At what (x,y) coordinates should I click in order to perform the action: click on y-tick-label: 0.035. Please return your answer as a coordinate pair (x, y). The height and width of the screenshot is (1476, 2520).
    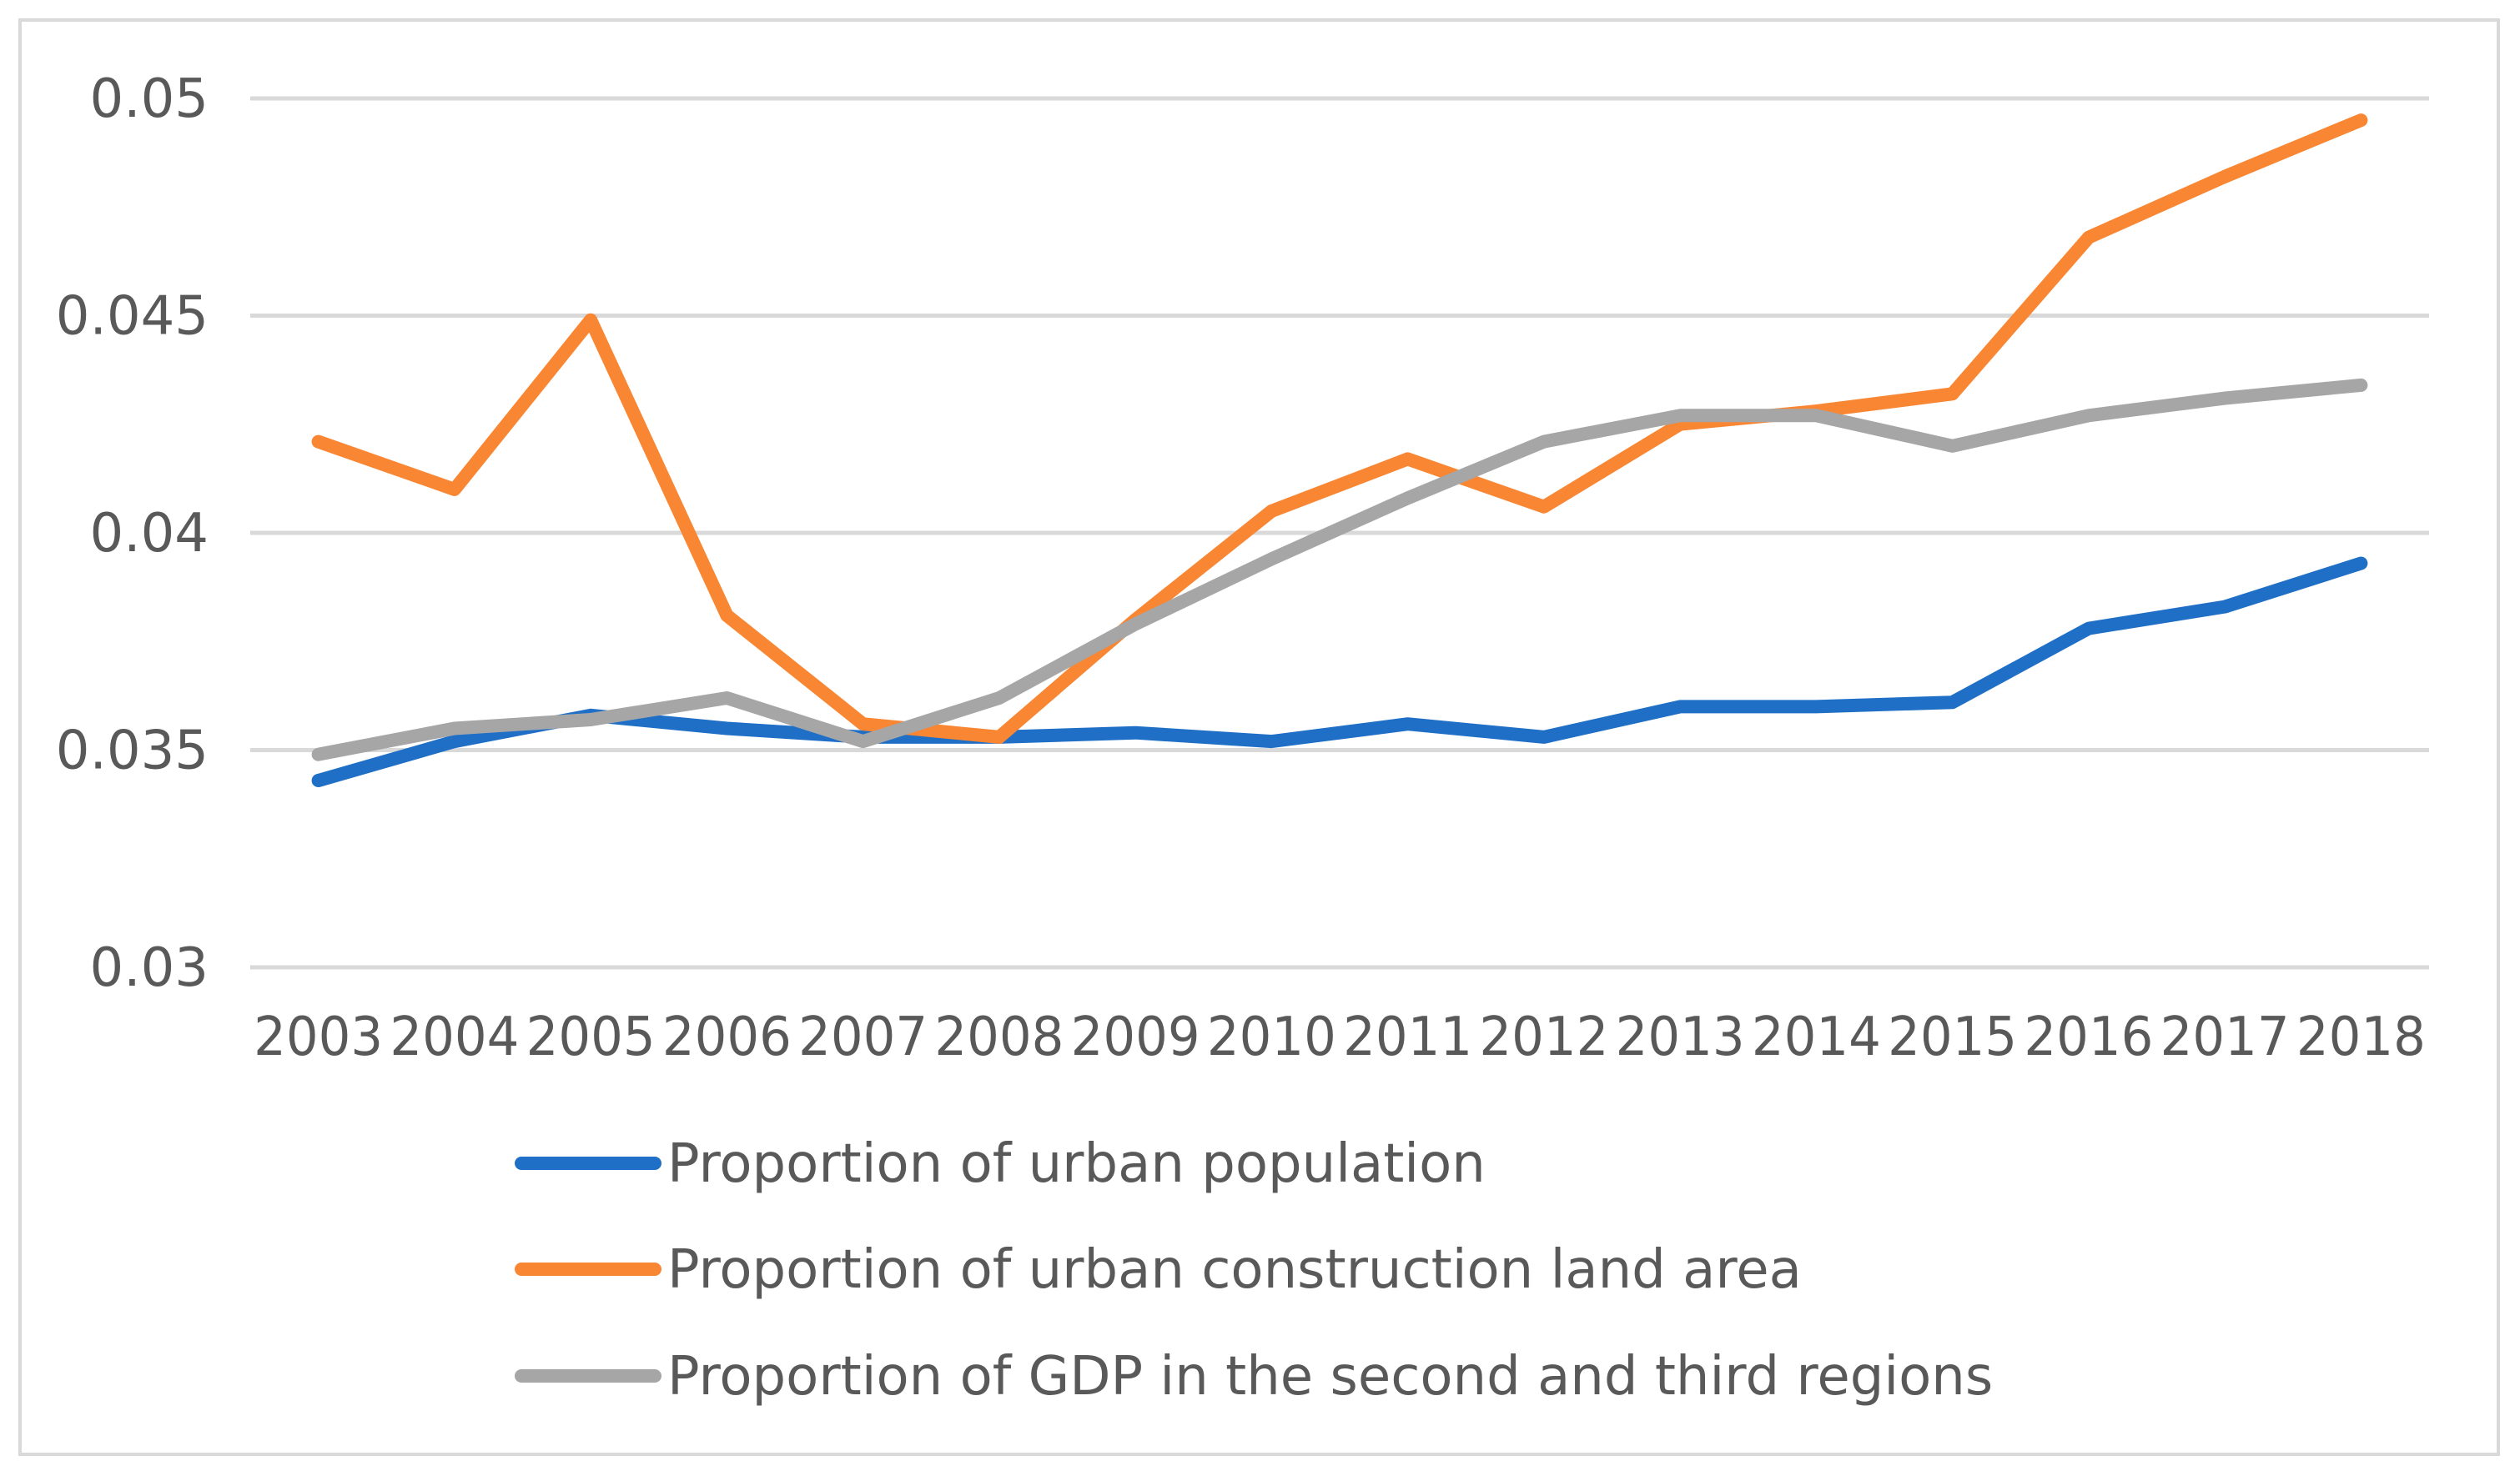
    Looking at the image, I should click on (132, 751).